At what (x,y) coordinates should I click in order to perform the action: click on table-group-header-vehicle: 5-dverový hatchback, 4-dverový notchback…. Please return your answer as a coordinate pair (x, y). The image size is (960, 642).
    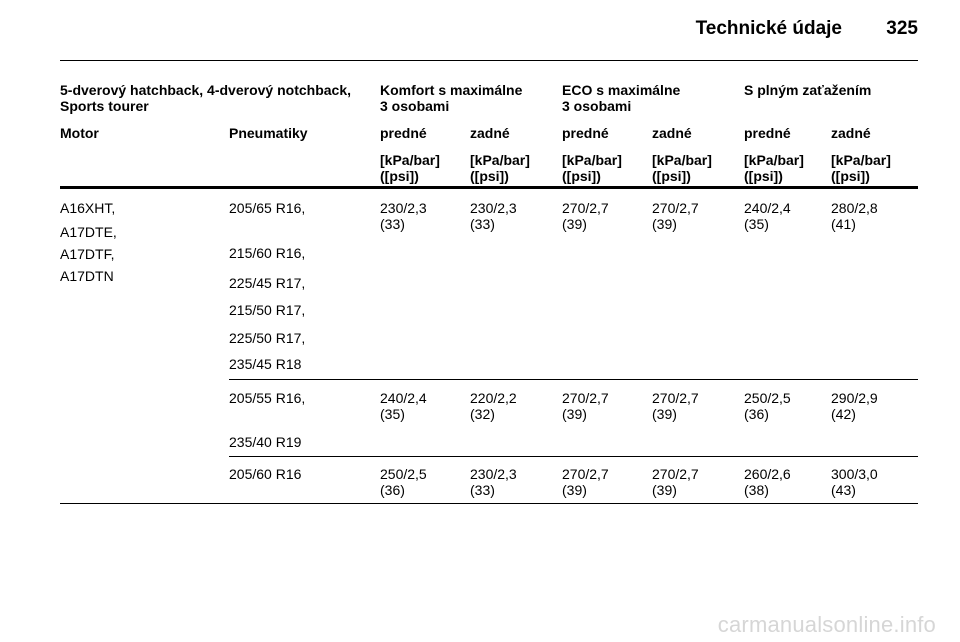
    Looking at the image, I should click on (205, 90).